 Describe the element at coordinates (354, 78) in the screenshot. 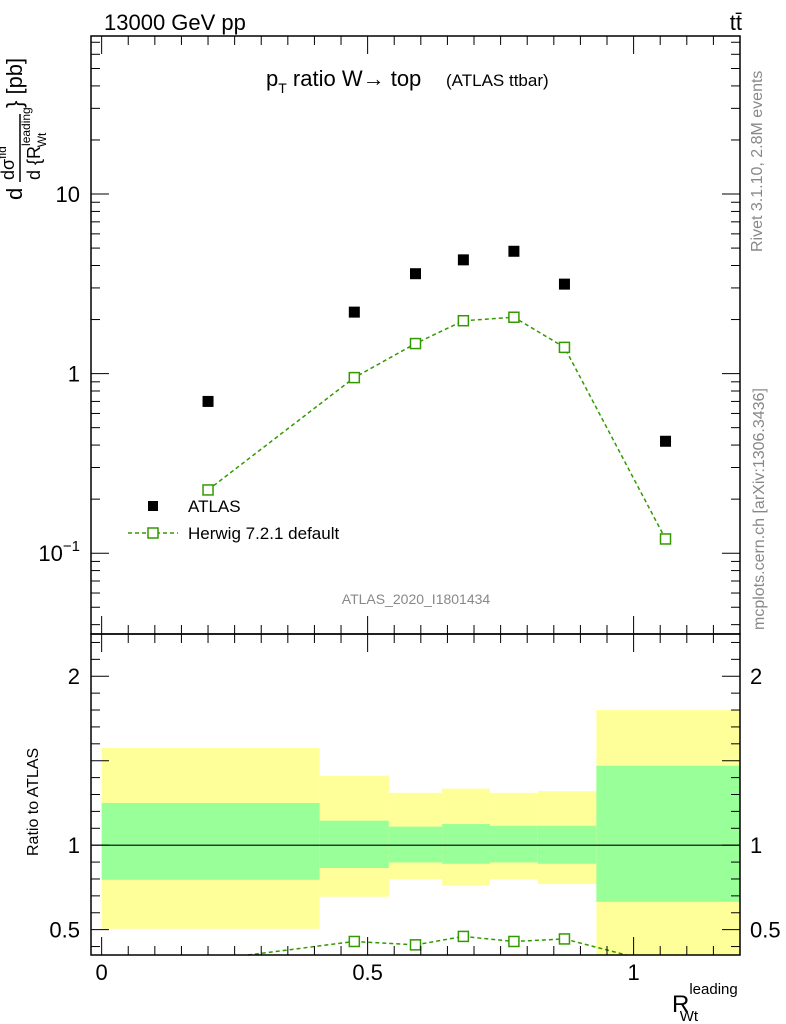

I see `title-rest: ratio W→ top` at that location.